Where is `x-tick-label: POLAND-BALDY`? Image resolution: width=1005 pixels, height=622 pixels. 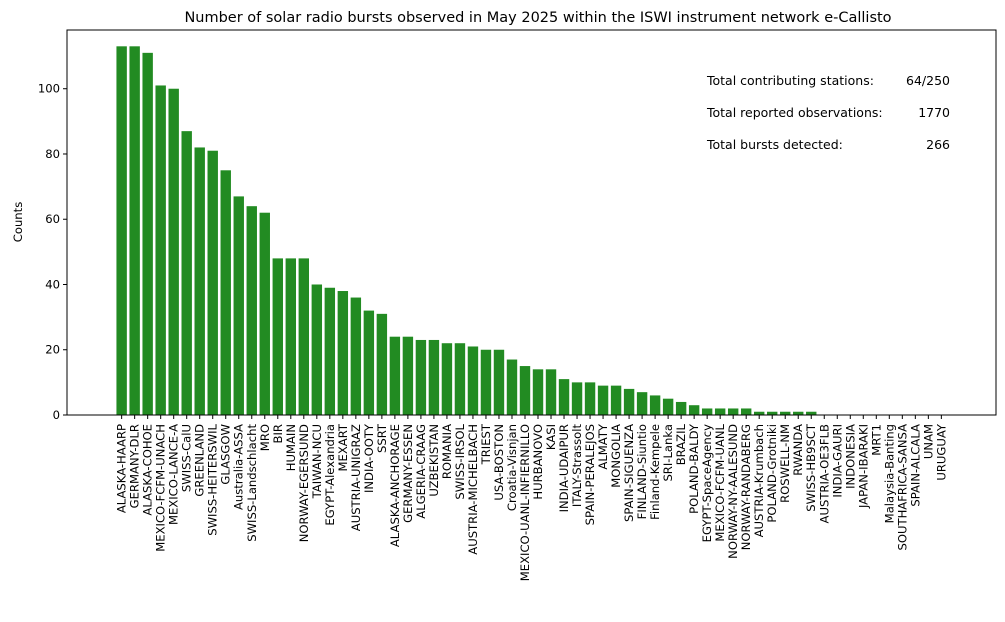 x-tick-label: POLAND-BALDY is located at coordinates (694, 468).